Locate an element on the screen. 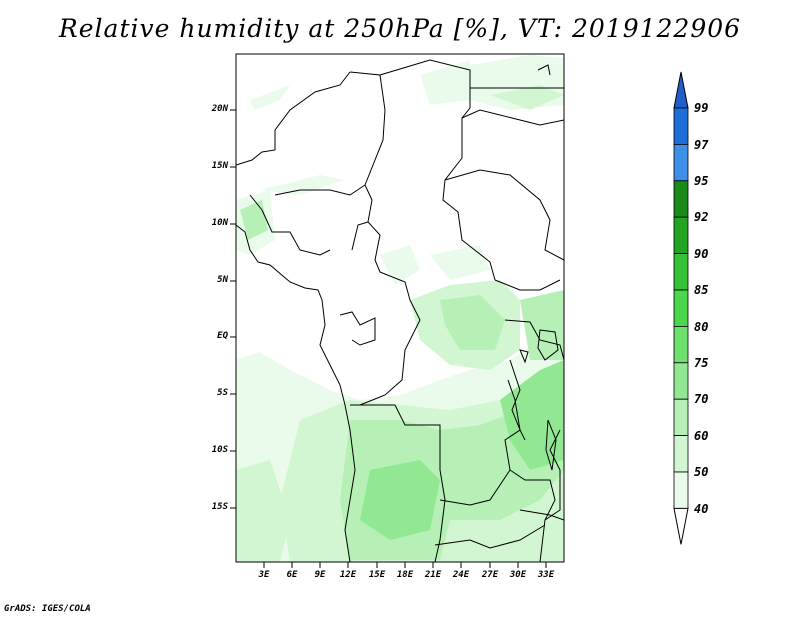  lon-label: 18E is located at coordinates (405, 575).